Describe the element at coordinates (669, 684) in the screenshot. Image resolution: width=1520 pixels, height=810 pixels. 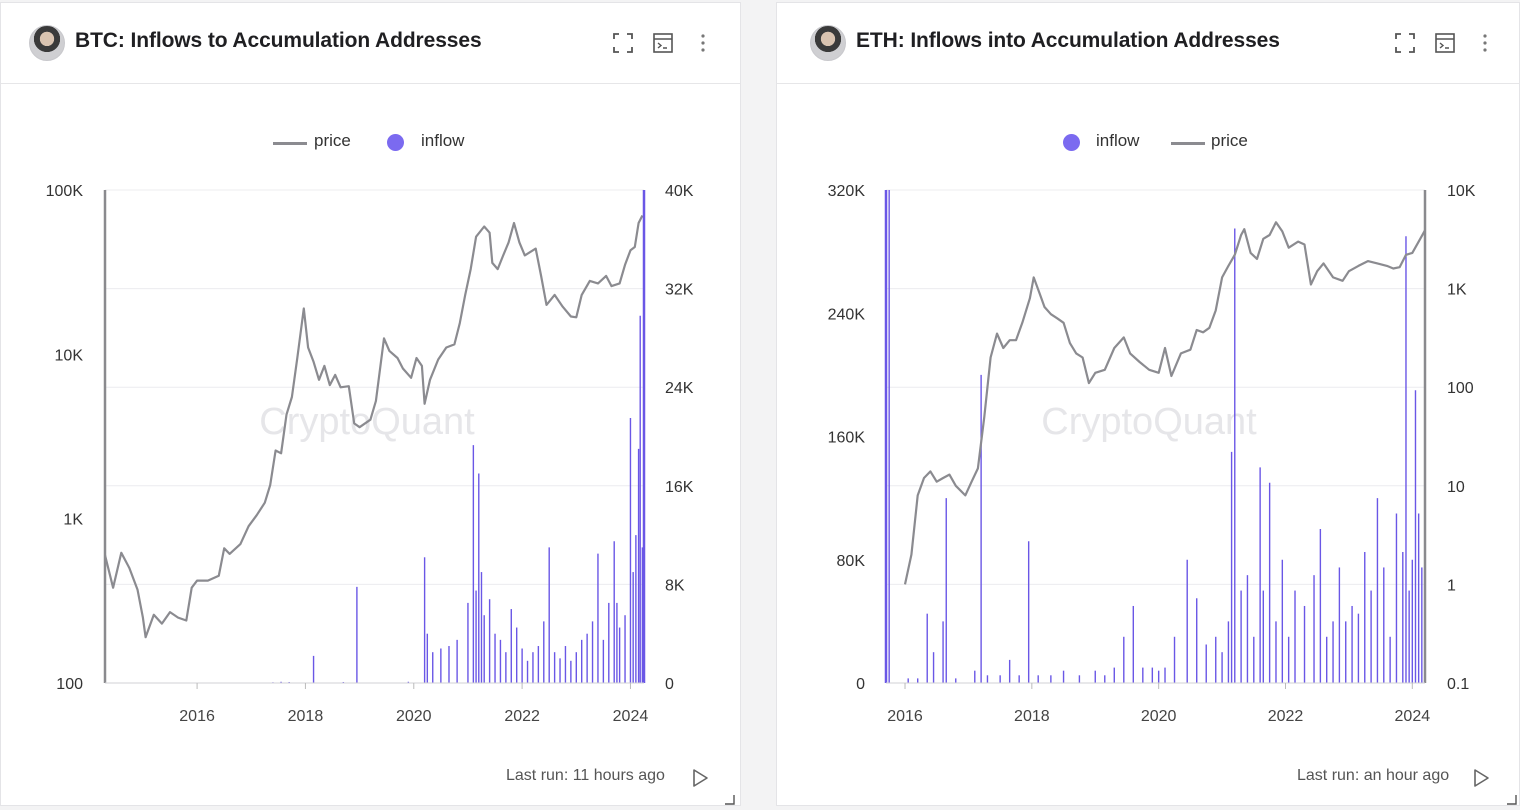
I see `right-tick-label: 0` at that location.